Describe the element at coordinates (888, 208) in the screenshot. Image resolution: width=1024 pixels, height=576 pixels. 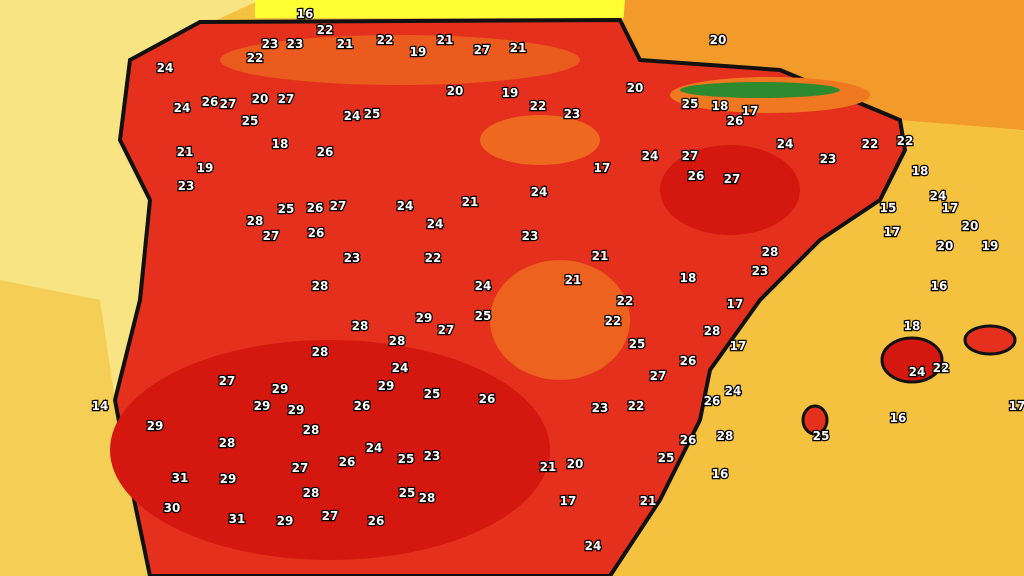
I see `temperature-label: 15` at that location.